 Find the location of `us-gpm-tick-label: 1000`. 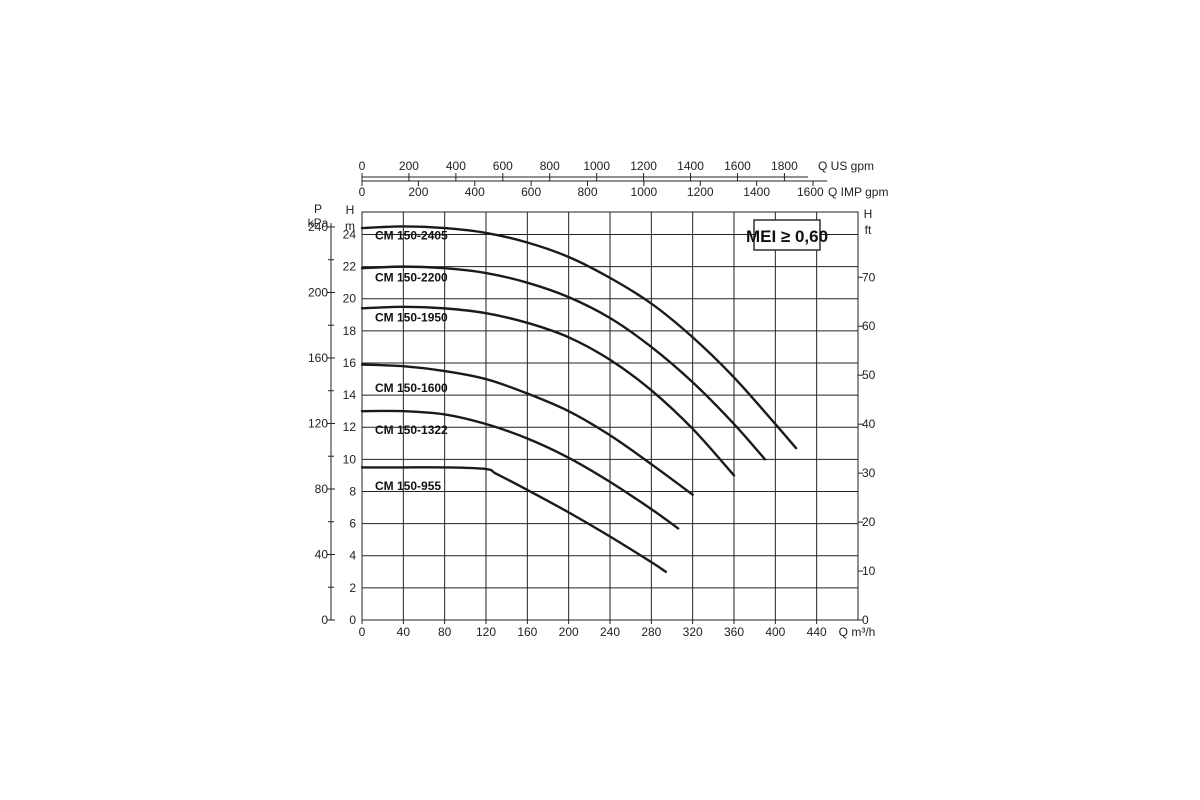

us-gpm-tick-label: 1000 is located at coordinates (596, 166).